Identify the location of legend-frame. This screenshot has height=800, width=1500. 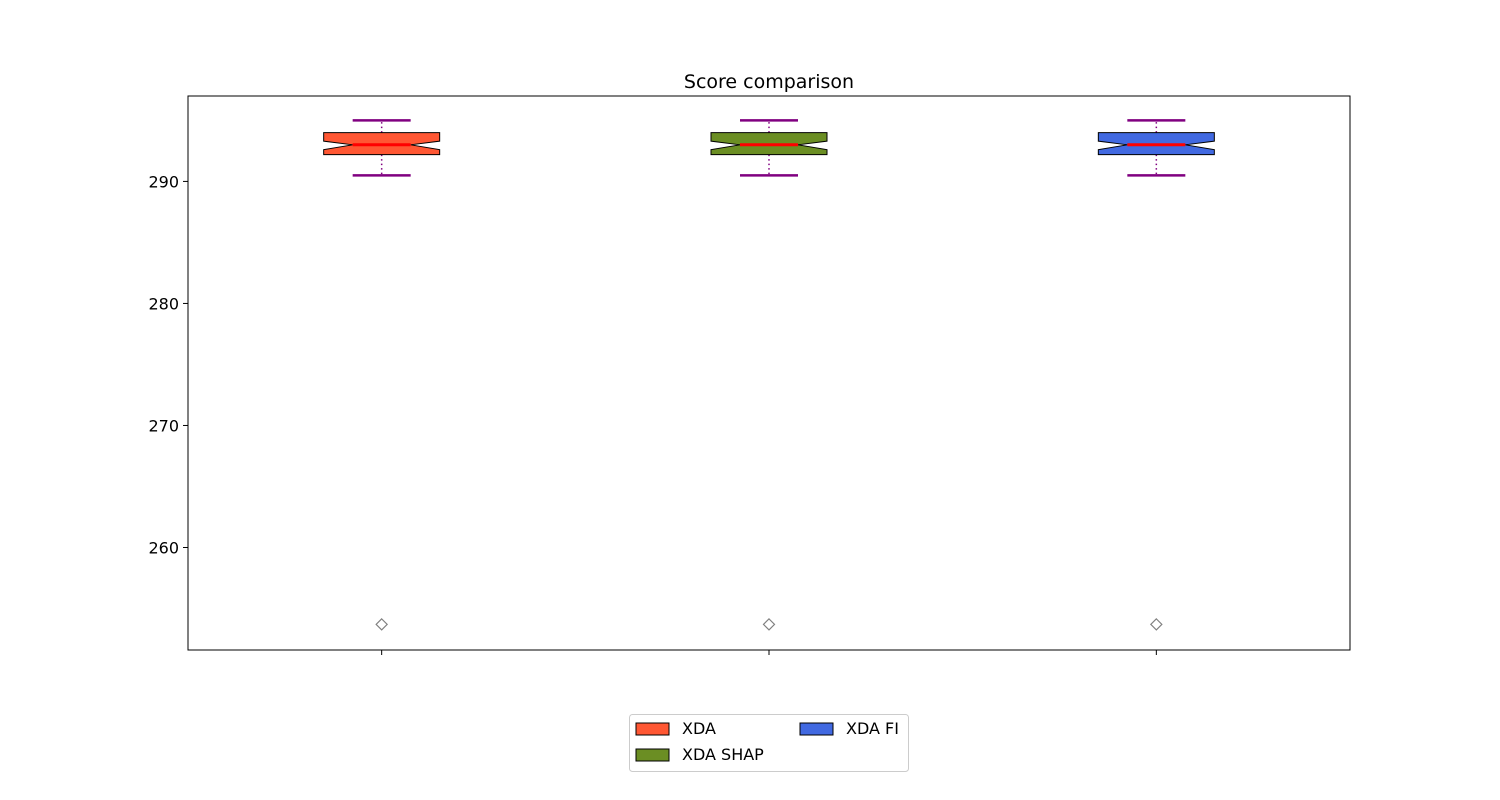
(769, 743).